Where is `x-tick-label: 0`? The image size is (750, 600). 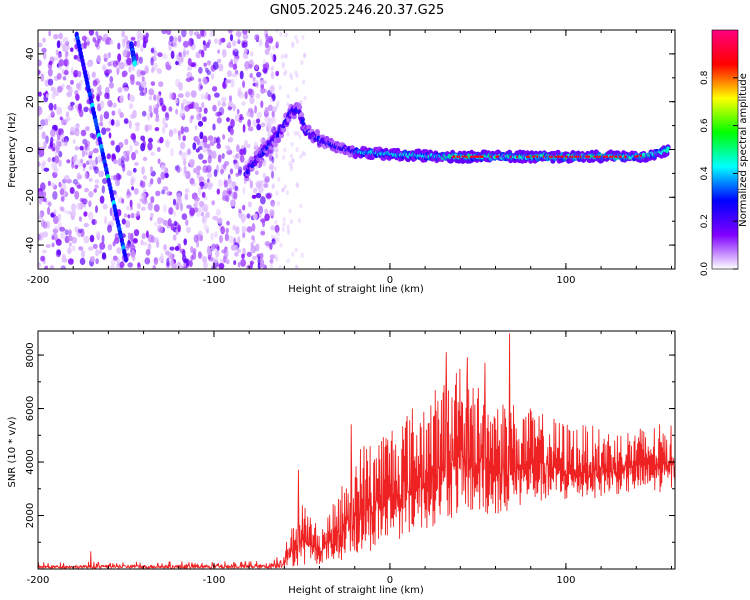
x-tick-label: 0 is located at coordinates (390, 280).